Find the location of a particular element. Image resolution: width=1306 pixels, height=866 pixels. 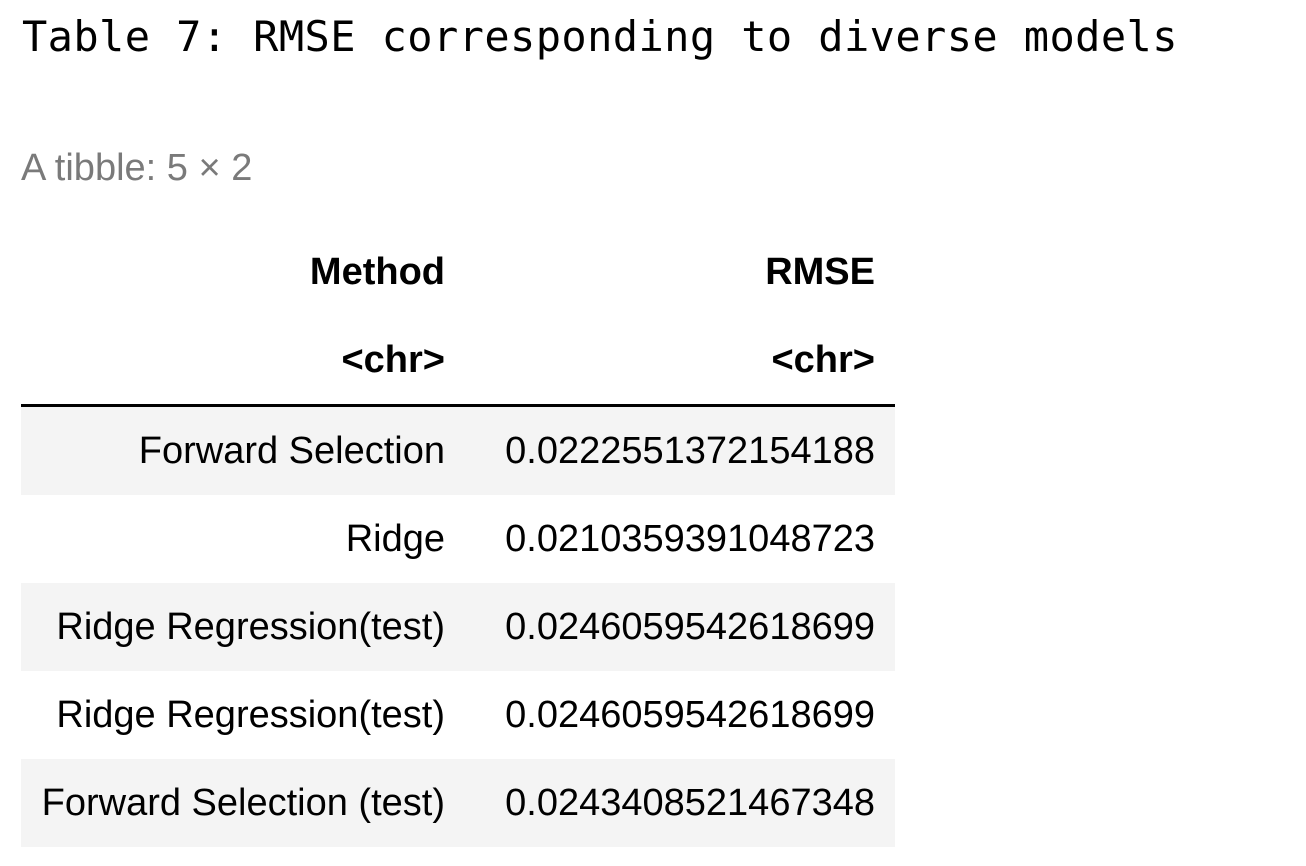

column-type-rmse: <chr> is located at coordinates (680, 361).